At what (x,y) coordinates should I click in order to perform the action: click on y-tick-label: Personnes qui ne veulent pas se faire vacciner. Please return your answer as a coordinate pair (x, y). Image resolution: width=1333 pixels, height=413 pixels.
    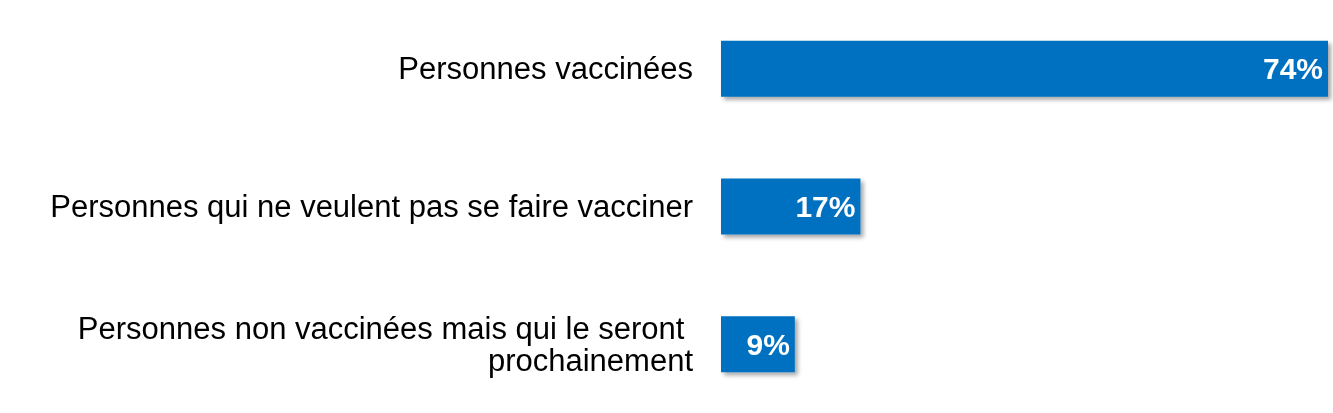
    Looking at the image, I should click on (371, 206).